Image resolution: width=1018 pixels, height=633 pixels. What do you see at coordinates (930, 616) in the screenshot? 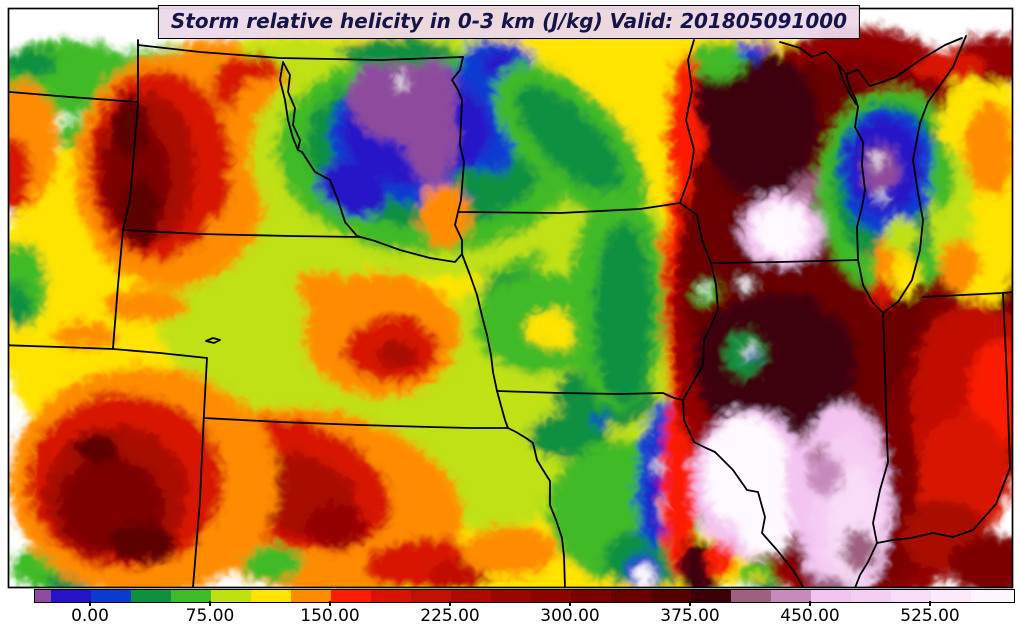
I see `colorbar-tick-label: 525.00` at bounding box center [930, 616].